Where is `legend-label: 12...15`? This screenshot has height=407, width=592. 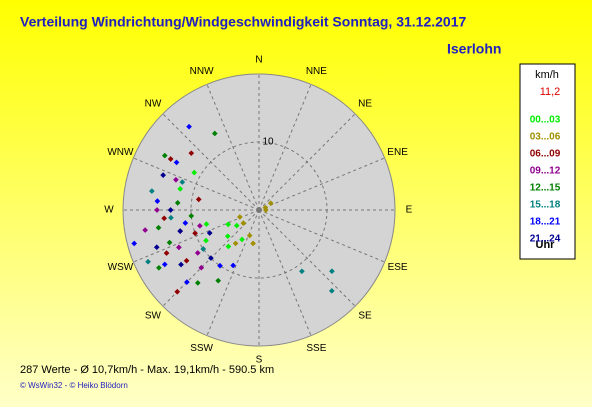 legend-label: 12...15 is located at coordinates (545, 188).